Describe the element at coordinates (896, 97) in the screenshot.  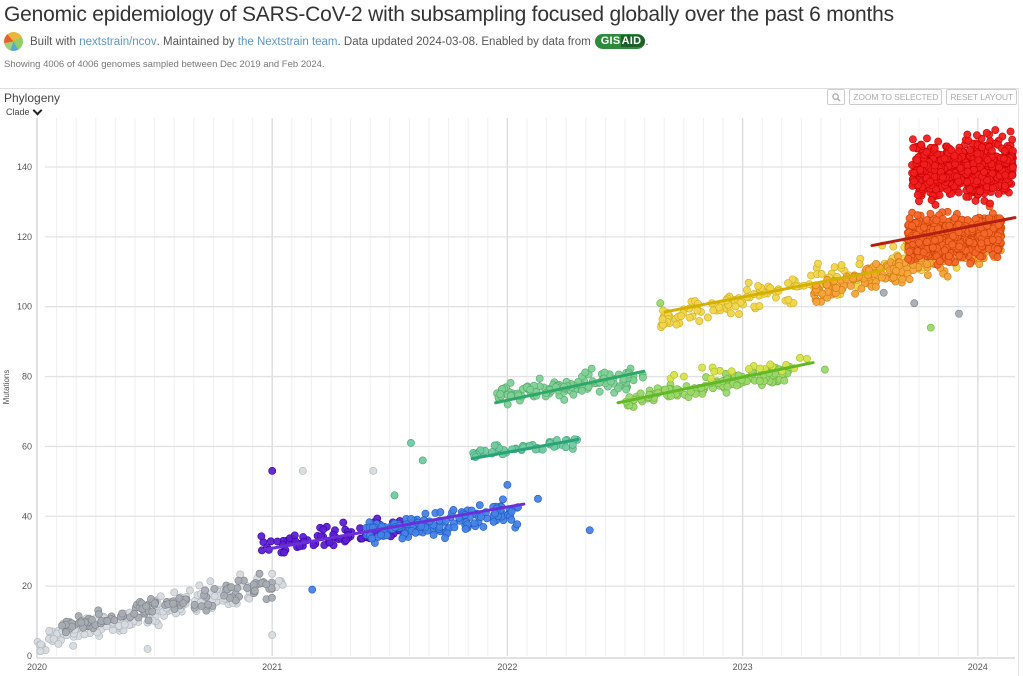
I see `zoom-to-selected-button: ZOOM TO SELECTED` at that location.